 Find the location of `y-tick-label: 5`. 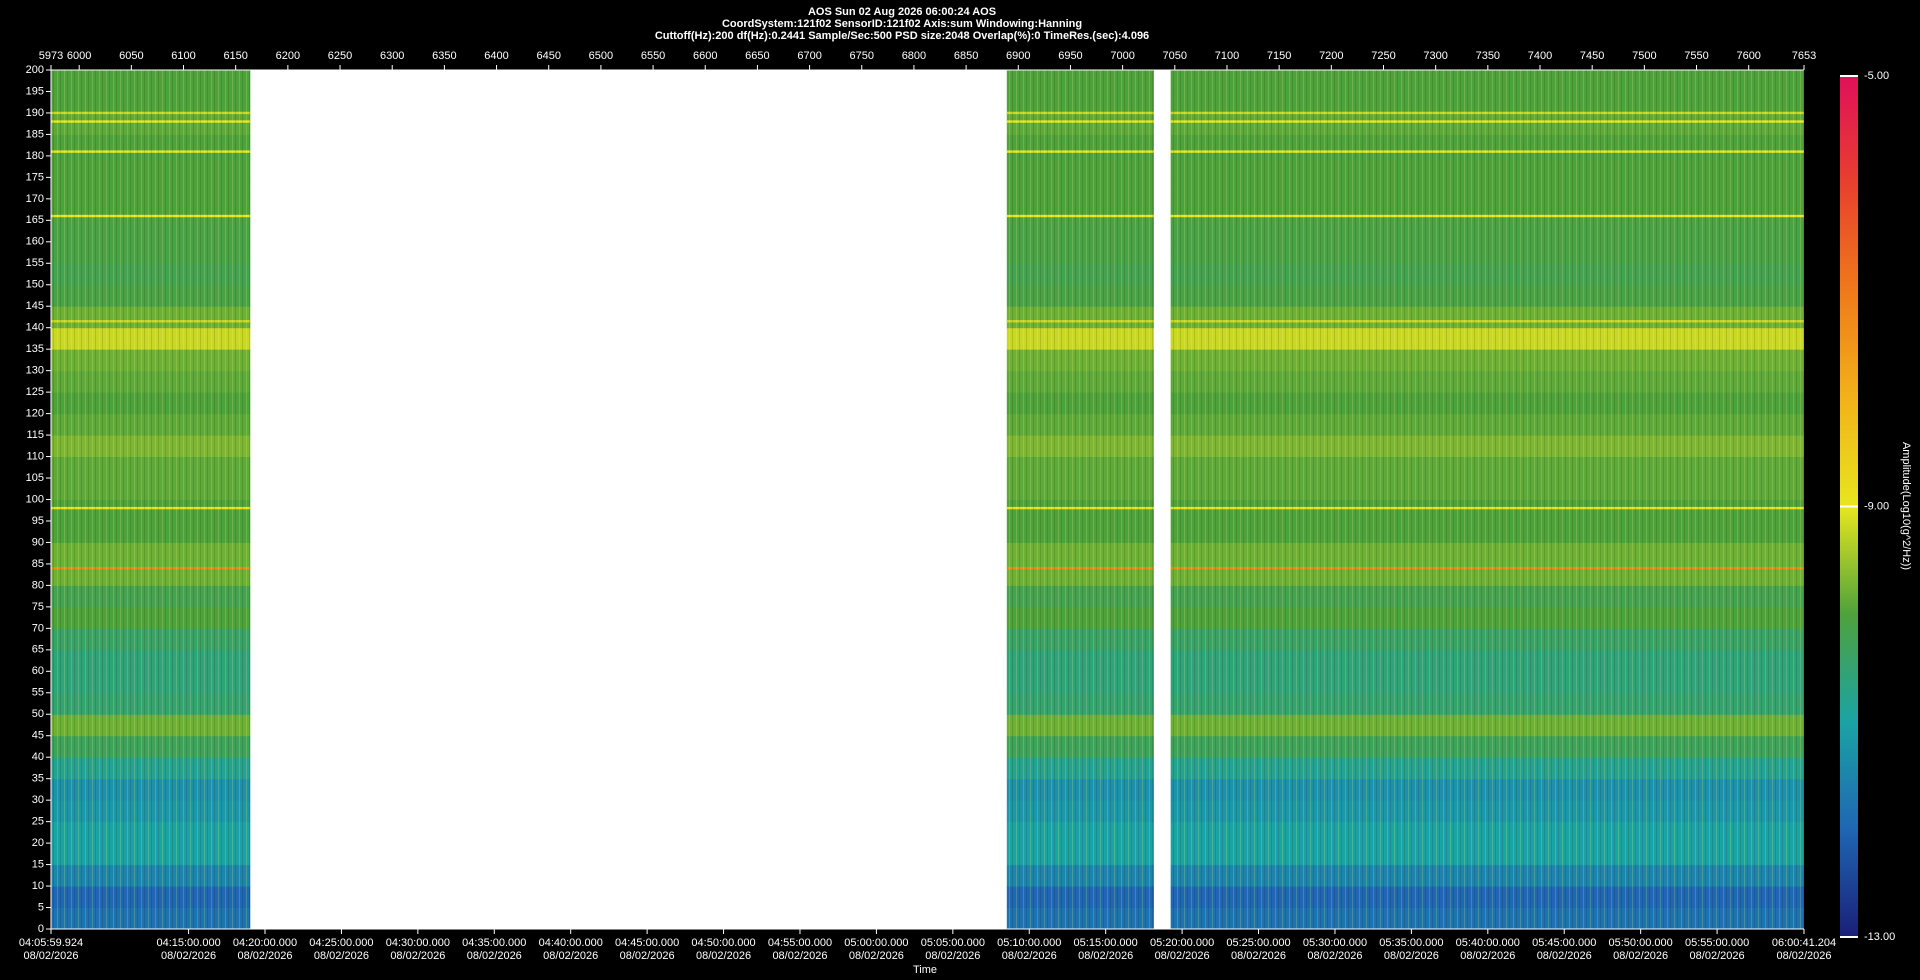

y-tick-label: 5 is located at coordinates (41, 907).